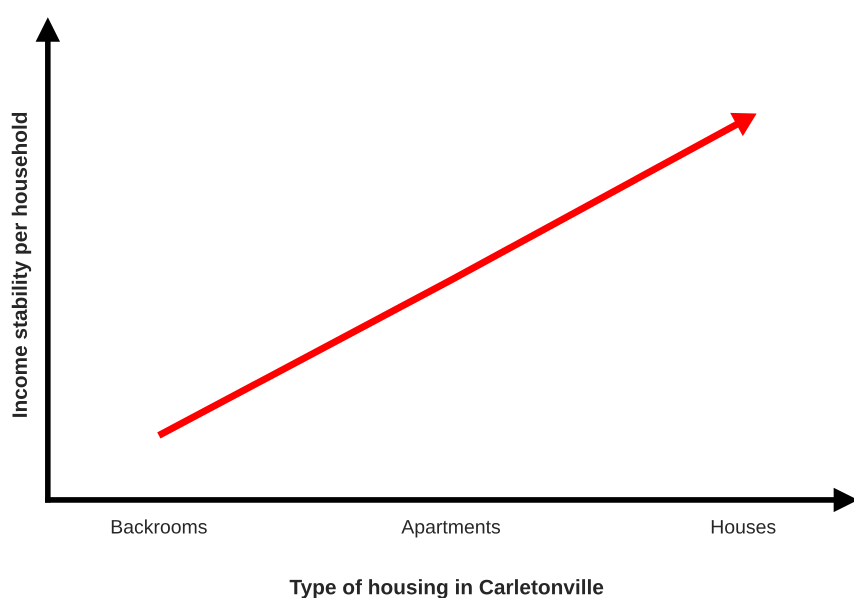 This screenshot has height=598, width=854. Describe the element at coordinates (744, 527) in the screenshot. I see `x-tick-label: Houses` at that location.